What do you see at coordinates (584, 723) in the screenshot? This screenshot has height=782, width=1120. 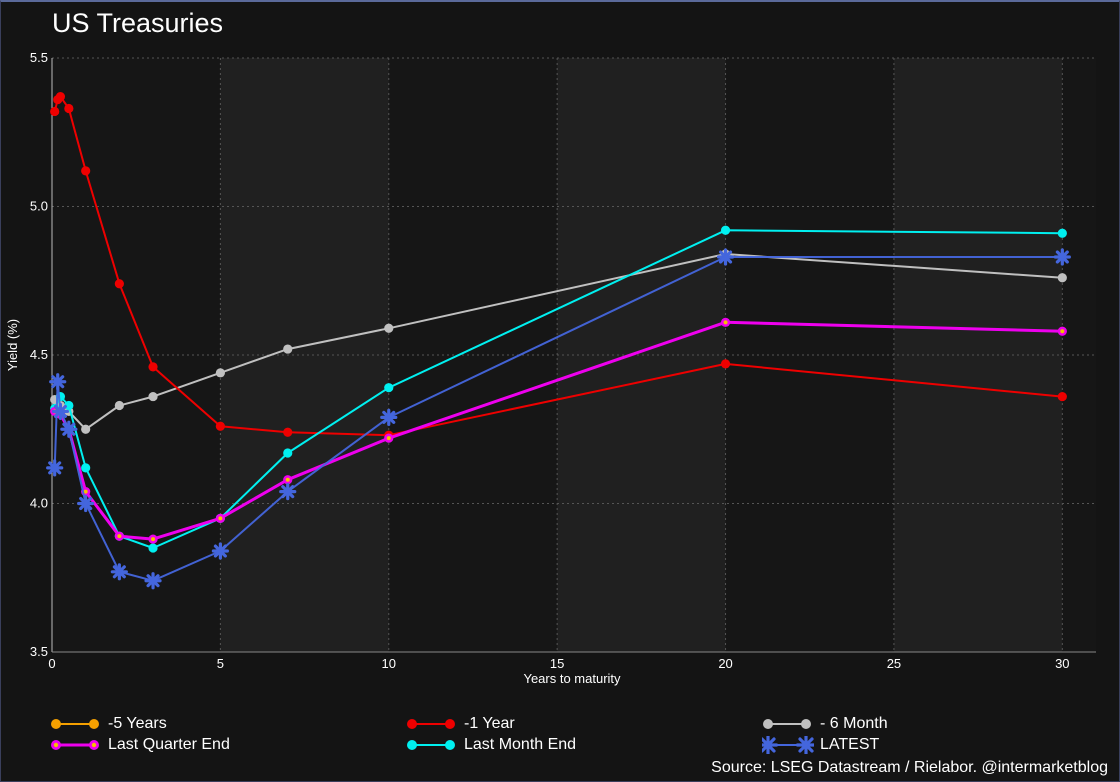 I see `legend-item: -1 Year` at bounding box center [584, 723].